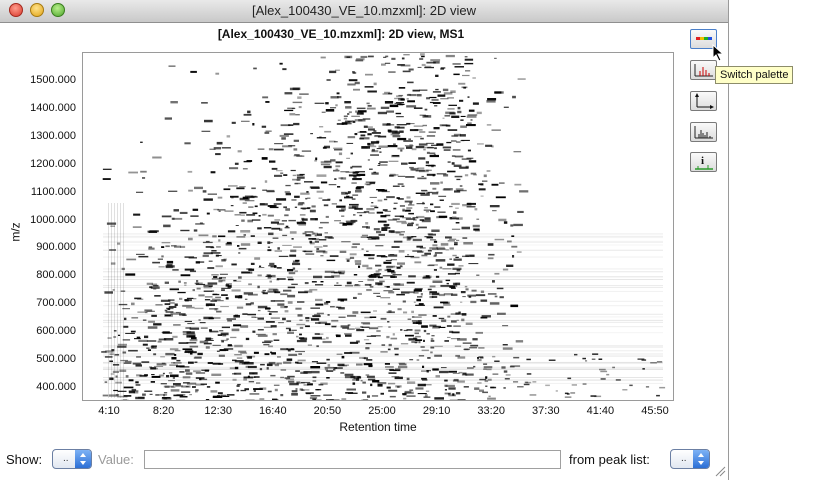 The height and width of the screenshot is (480, 823). What do you see at coordinates (56, 386) in the screenshot?
I see `y-tick-label: 400.000` at bounding box center [56, 386].